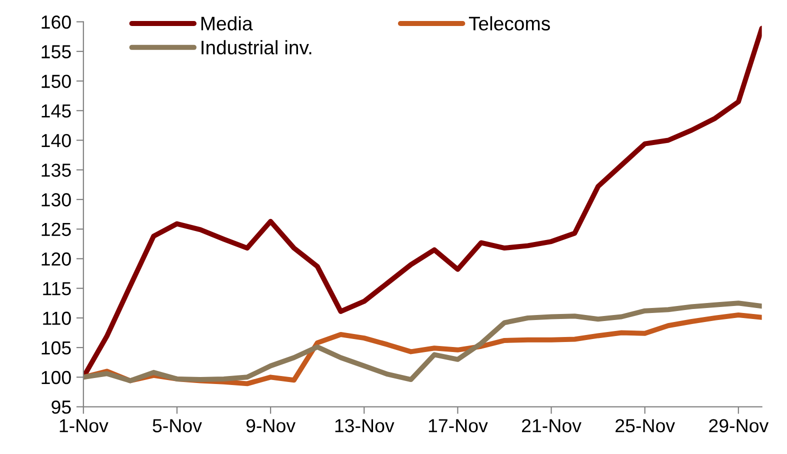  What do you see at coordinates (57, 289) in the screenshot?
I see `y-tick-label: 115` at bounding box center [57, 289].